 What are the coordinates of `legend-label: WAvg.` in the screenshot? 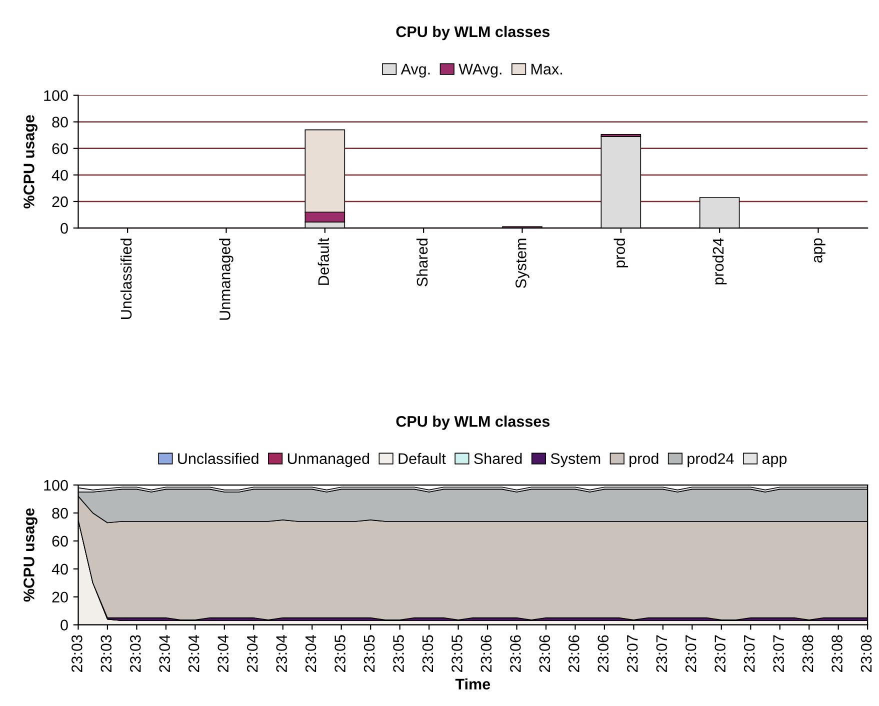 It's located at (480, 71).